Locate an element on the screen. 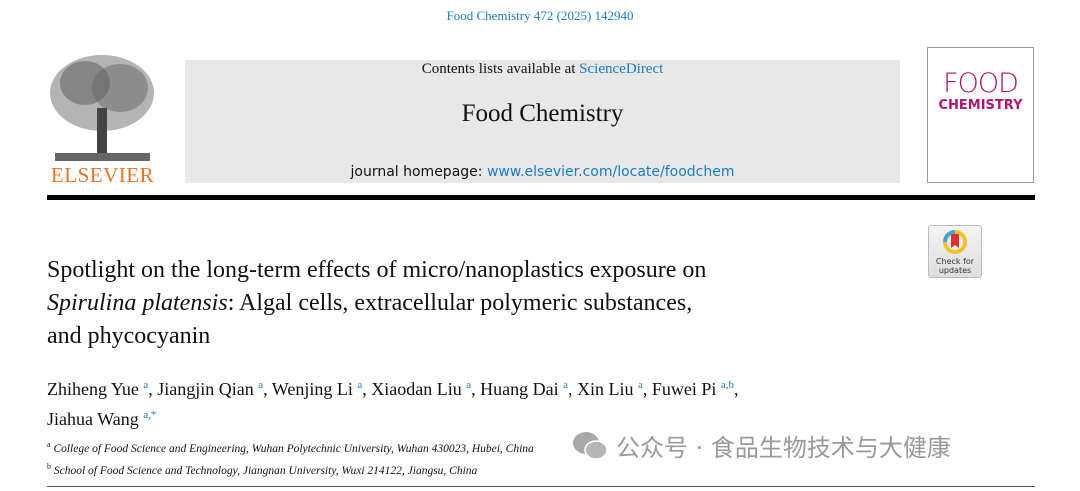 The image size is (1080, 491). author-affiliation-mark: a,b is located at coordinates (727, 385).